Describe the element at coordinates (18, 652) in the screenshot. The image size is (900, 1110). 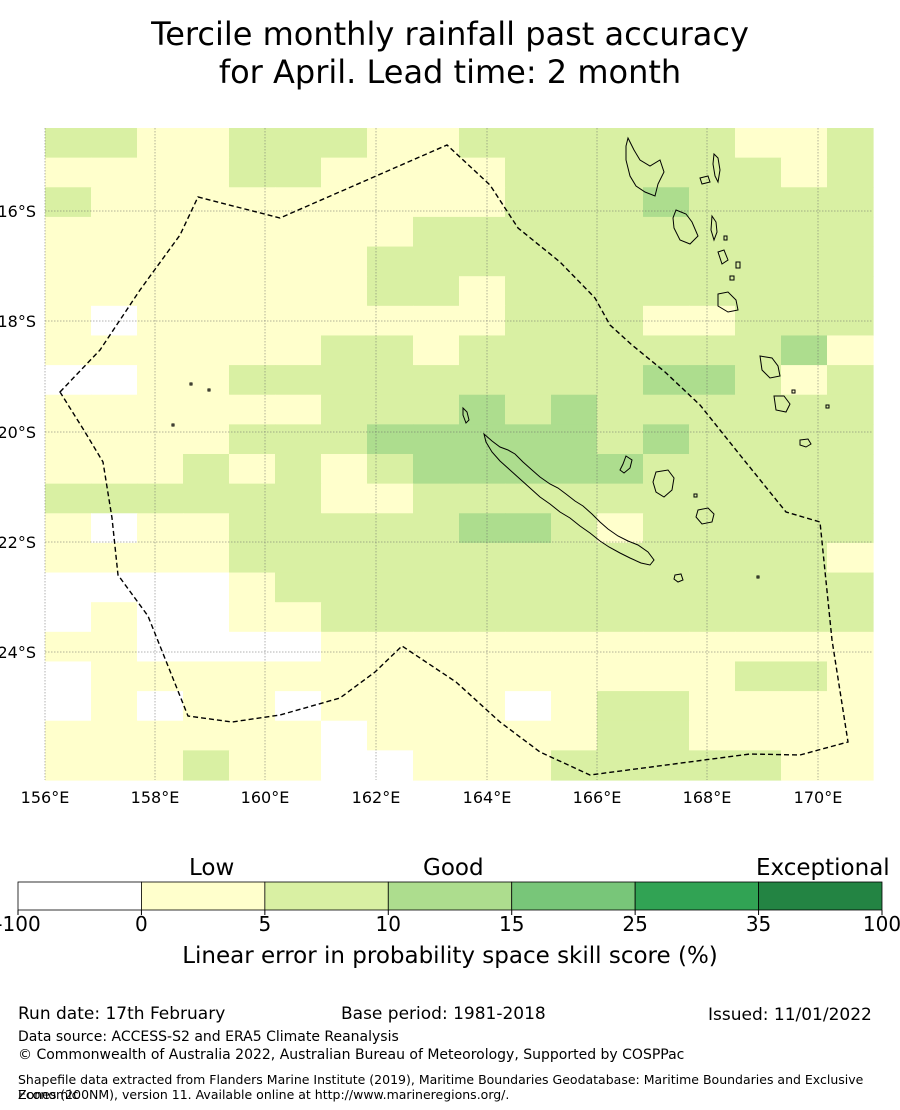
I see `latitude-label: 24°S` at that location.